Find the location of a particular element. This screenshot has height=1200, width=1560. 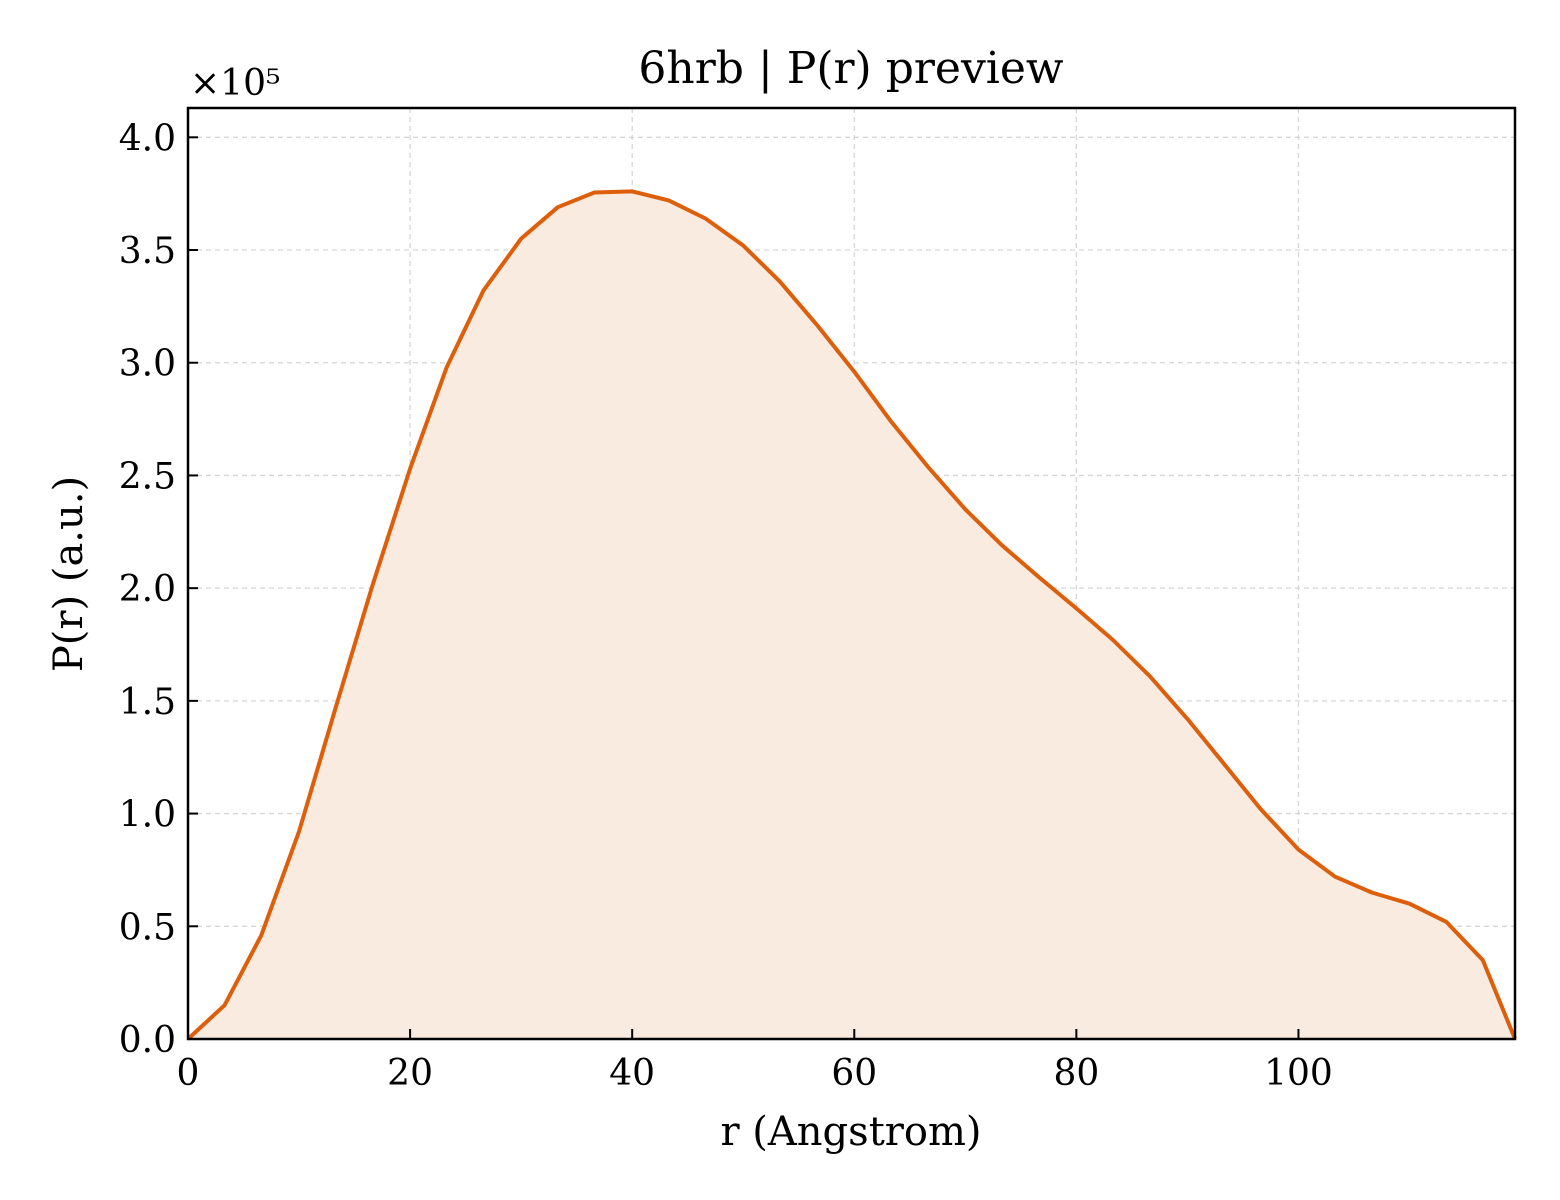

chart-title: 6hrb | P(r) preview is located at coordinates (850, 68).